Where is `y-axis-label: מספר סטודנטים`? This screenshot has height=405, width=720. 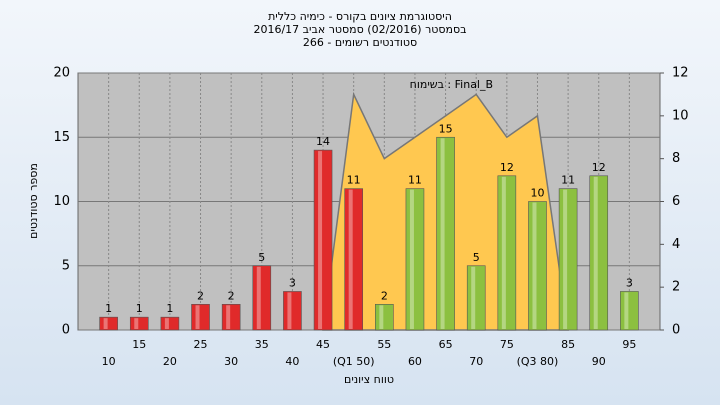
y-axis-label: מספר סטודנטים is located at coordinates (33, 201).